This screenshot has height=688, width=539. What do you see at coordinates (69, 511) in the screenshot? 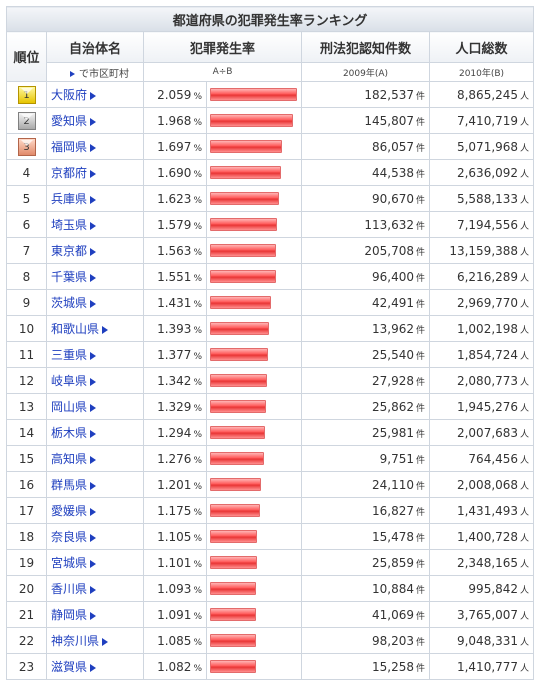
I see `prefecture-link: 愛媛県` at bounding box center [69, 511].